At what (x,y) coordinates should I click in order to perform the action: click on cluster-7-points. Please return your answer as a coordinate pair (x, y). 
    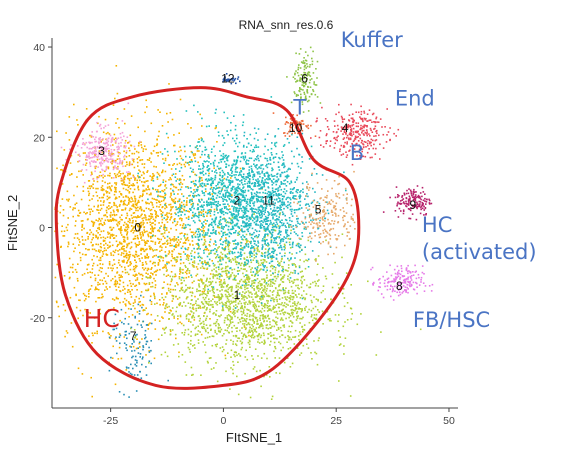
    Looking at the image, I should click on (138, 346).